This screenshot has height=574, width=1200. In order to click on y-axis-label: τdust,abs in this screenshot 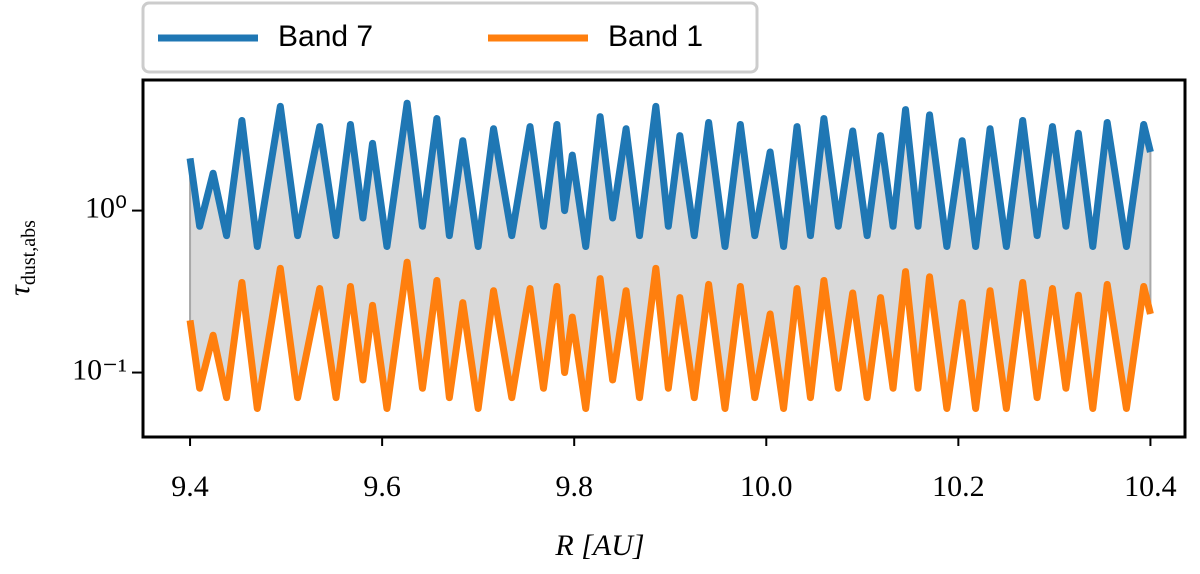, I will do `click(21, 258)`.